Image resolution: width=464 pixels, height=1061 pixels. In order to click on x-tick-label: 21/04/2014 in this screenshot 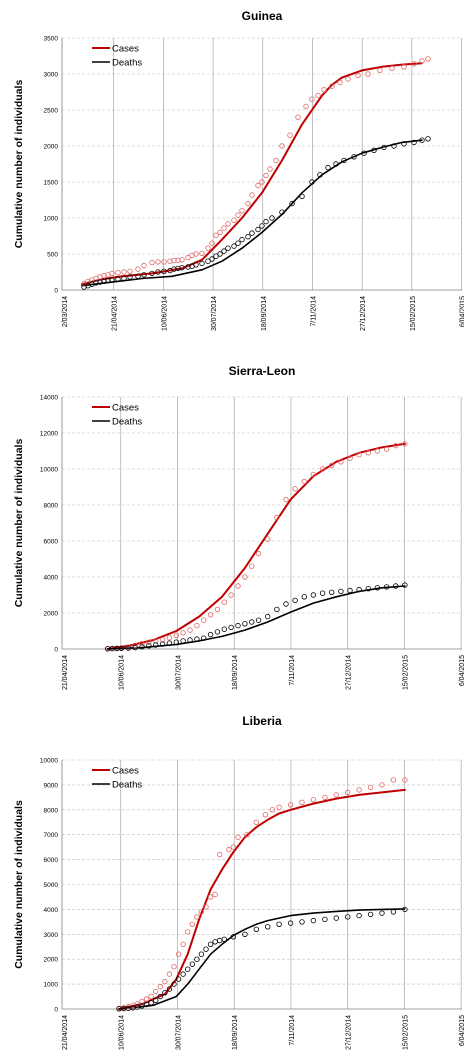, I will do `click(65, 1032)`.